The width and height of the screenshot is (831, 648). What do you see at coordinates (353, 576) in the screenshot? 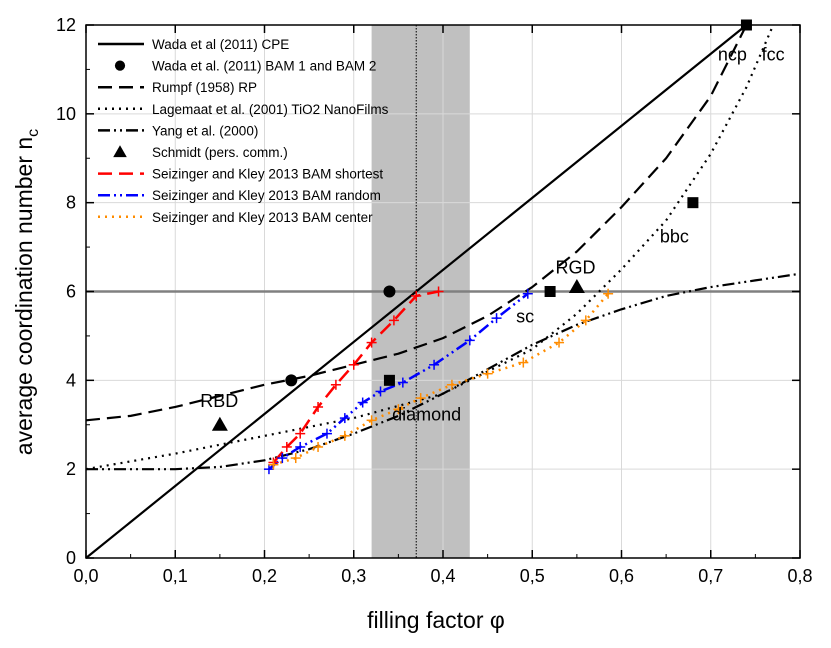
I see `x-tick-label-3: 0,3` at bounding box center [353, 576].